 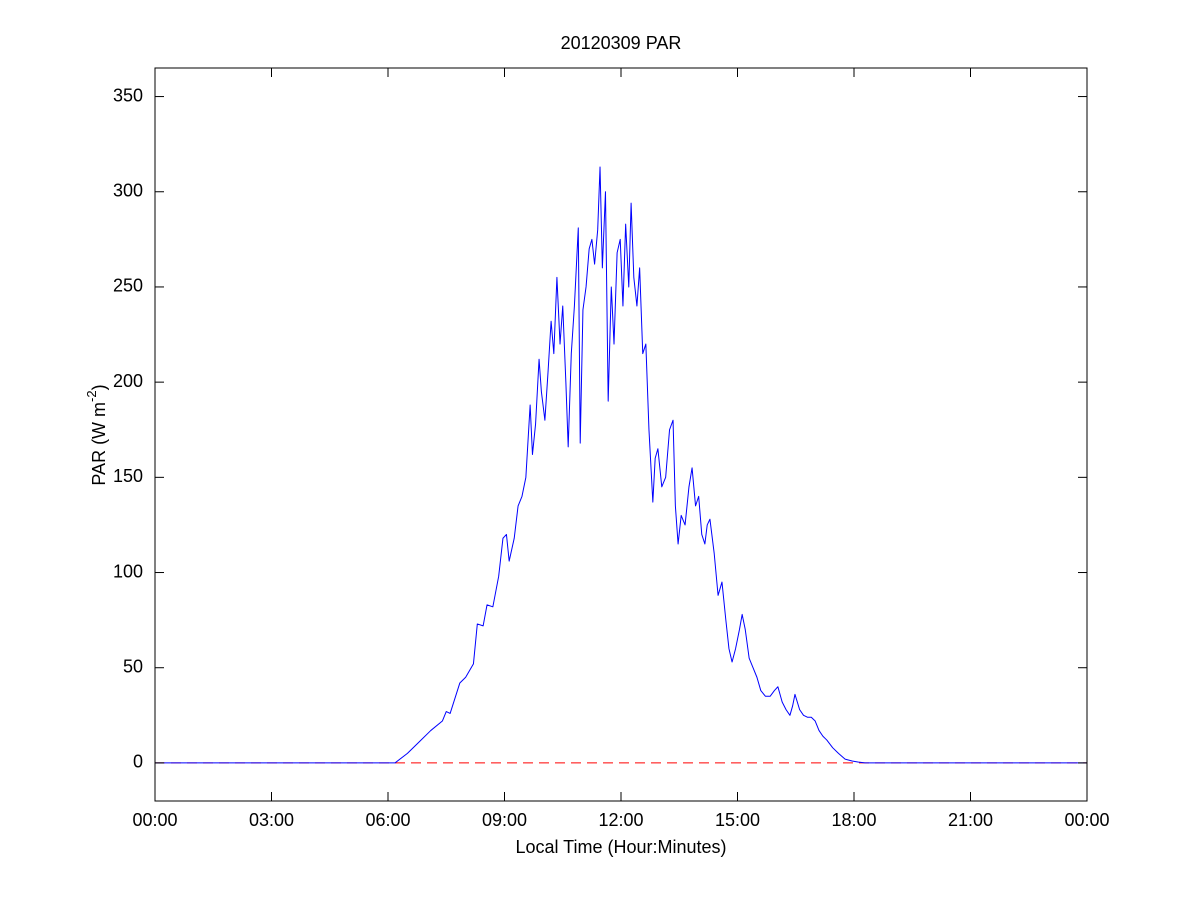 I want to click on y-axis-label-text: PAR (W m, so click(x=99, y=444).